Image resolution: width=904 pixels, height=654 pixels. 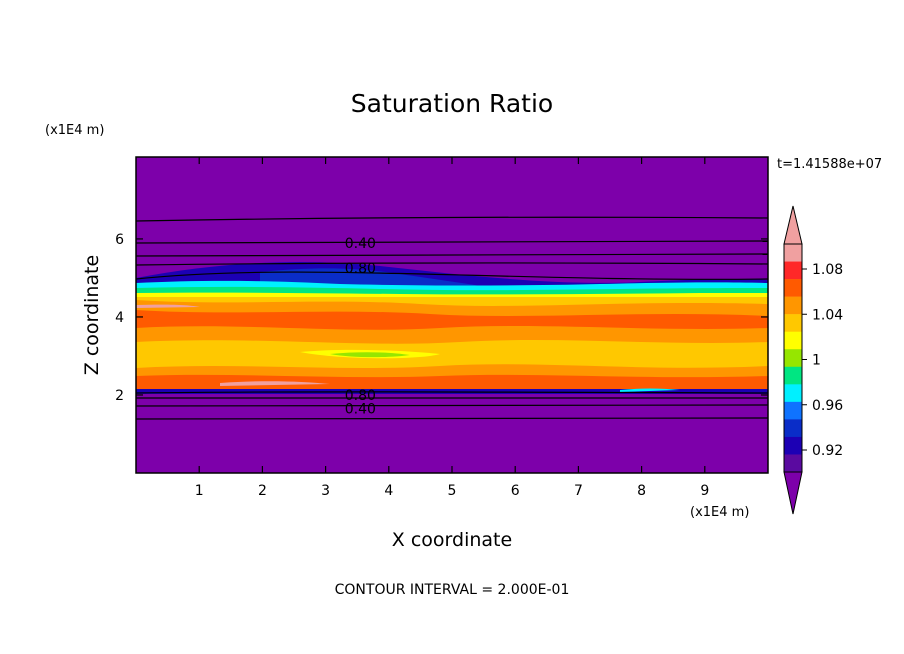 I want to click on colorbar-label: 1.04, so click(x=827, y=315).